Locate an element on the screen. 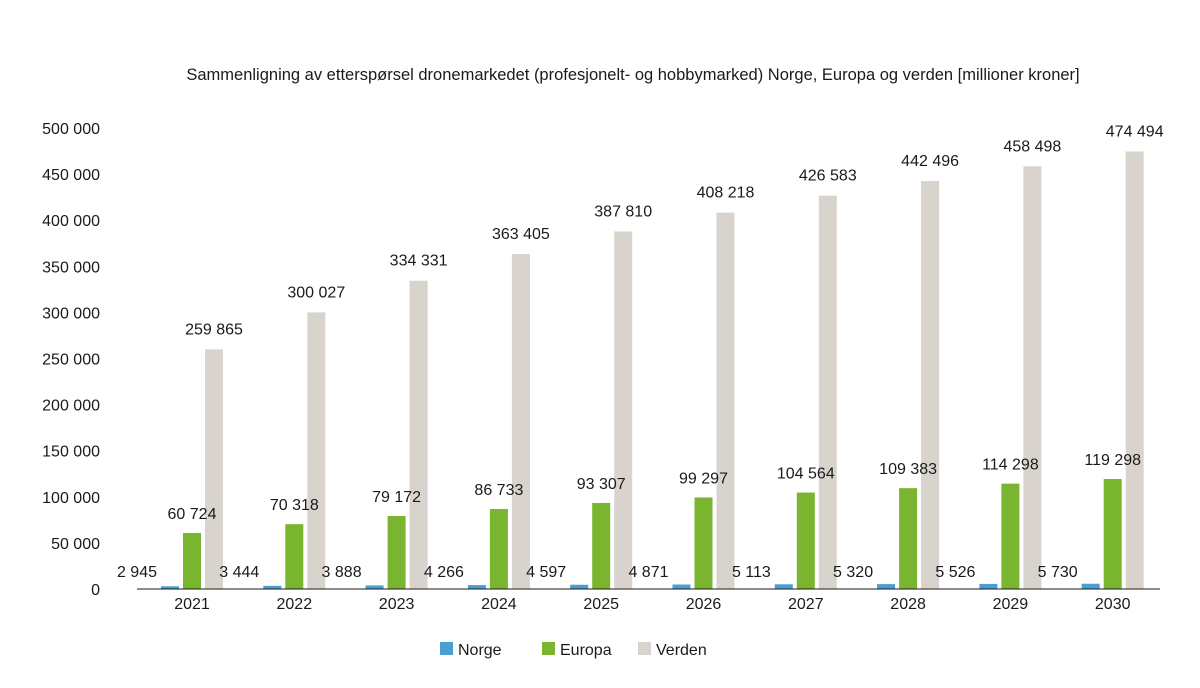 The width and height of the screenshot is (1200, 688). y-tick-label: 50 000 is located at coordinates (75, 544).